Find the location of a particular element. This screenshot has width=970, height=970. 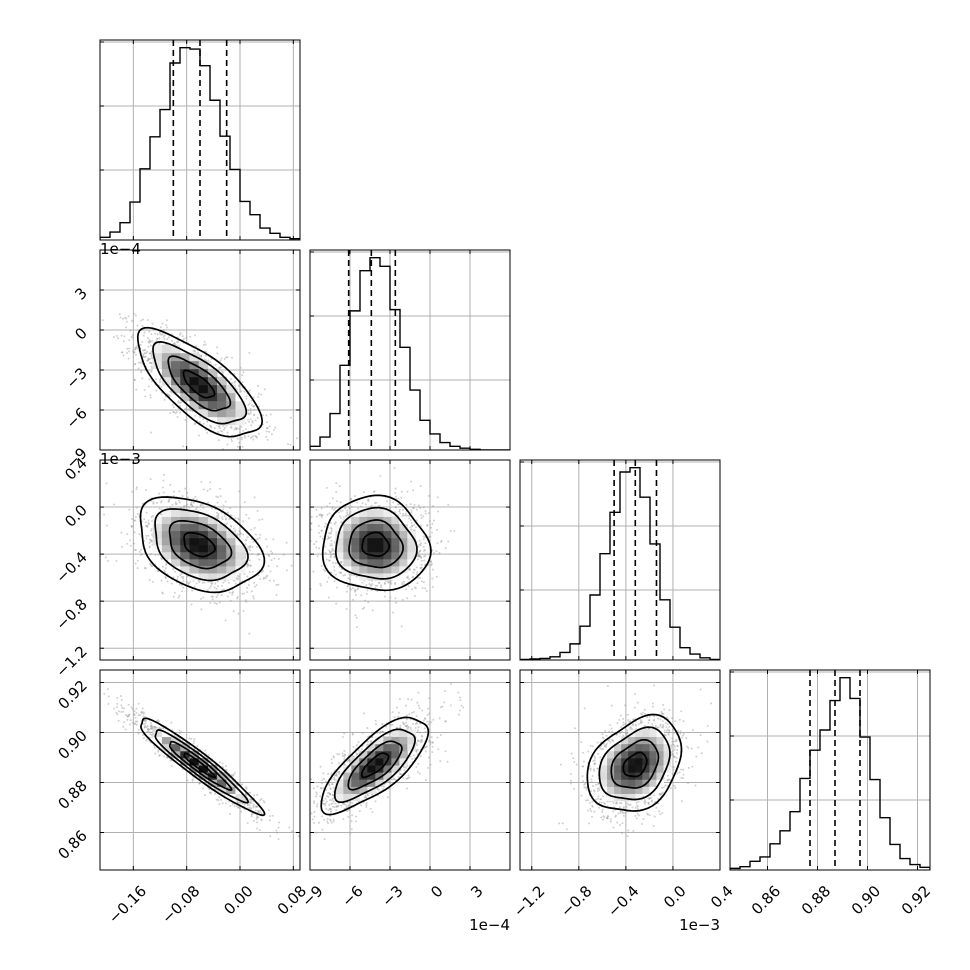

y-tick-label: −1.2 is located at coordinates (71, 661).